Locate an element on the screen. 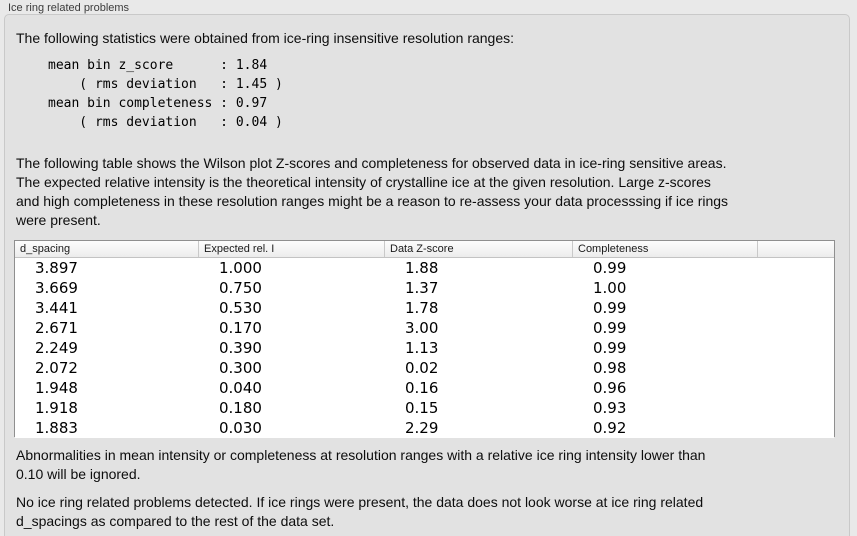 The width and height of the screenshot is (857, 536). table-row: 1.948 0.040 0.16 0.96 is located at coordinates (424, 388).